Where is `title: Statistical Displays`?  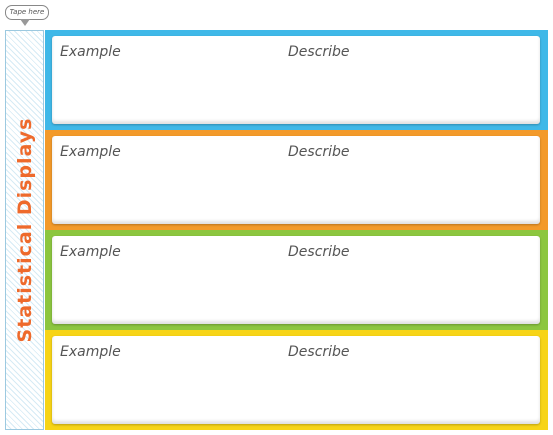
title: Statistical Displays is located at coordinates (25, 230).